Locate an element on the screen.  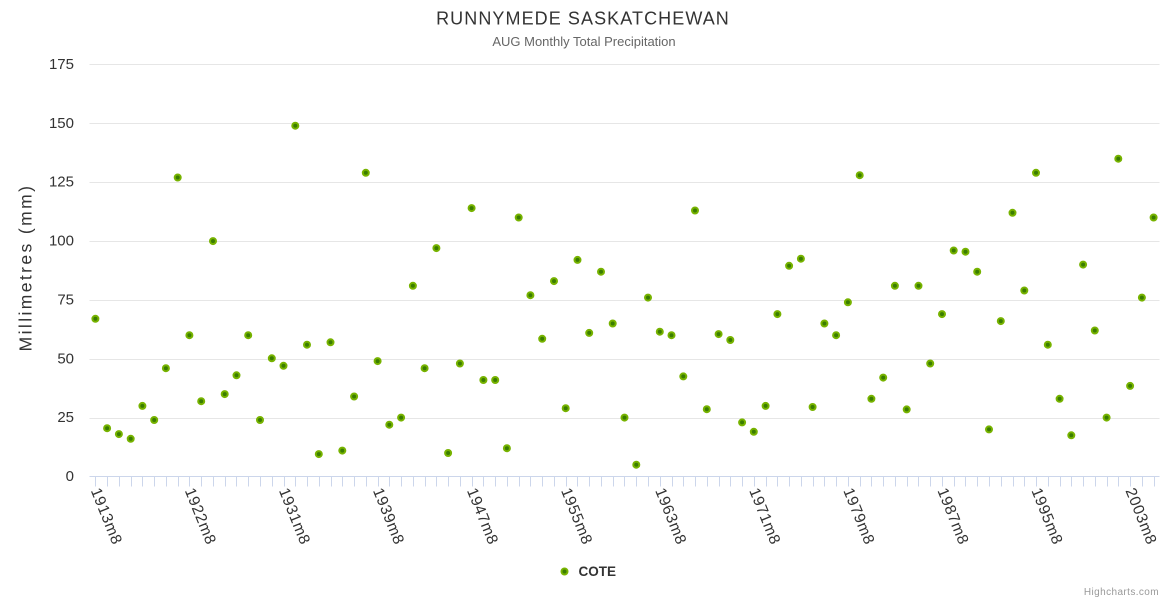
svg-text: 125 is located at coordinates (61, 182).